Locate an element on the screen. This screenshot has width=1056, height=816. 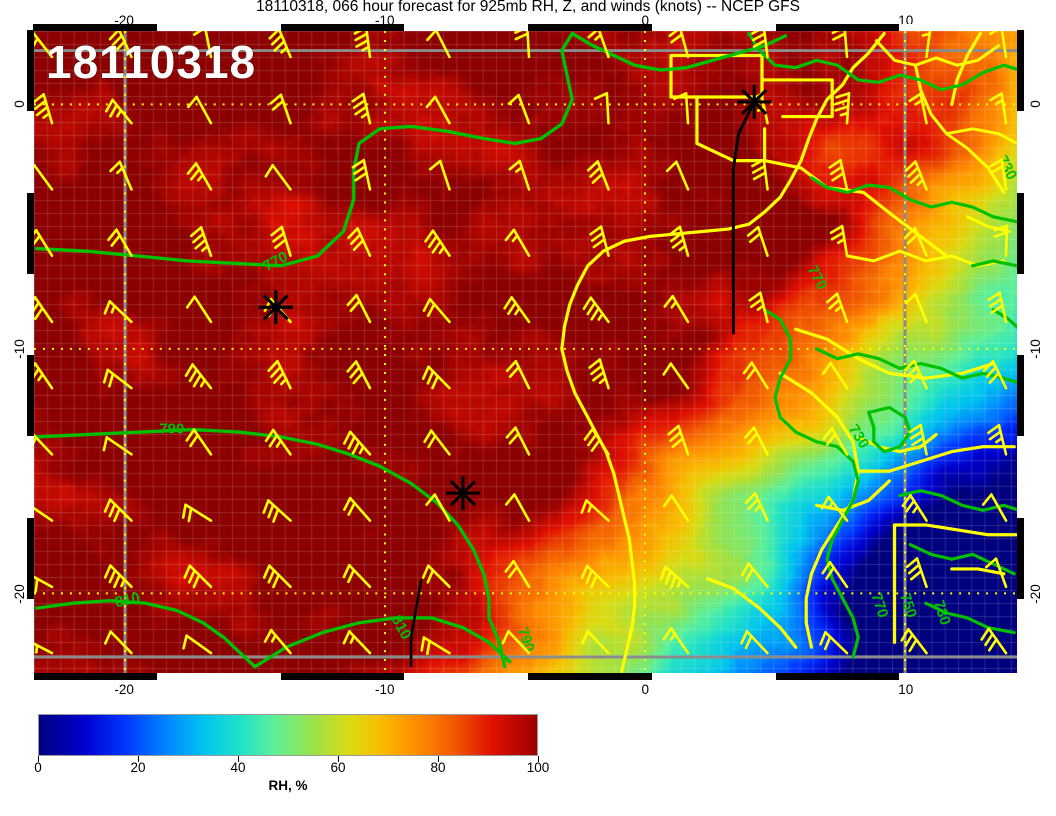
axis-left-tickbar is located at coordinates (30, 355).